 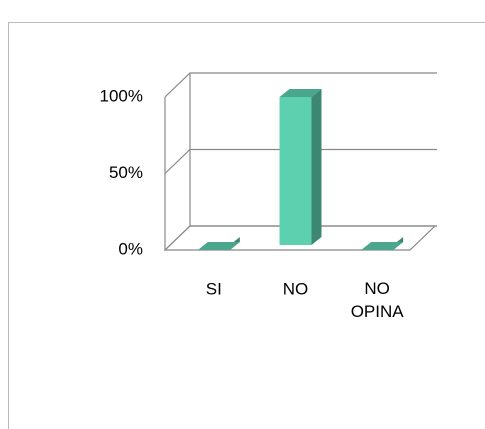 I want to click on y-tick-label: 0%, so click(x=130, y=248).